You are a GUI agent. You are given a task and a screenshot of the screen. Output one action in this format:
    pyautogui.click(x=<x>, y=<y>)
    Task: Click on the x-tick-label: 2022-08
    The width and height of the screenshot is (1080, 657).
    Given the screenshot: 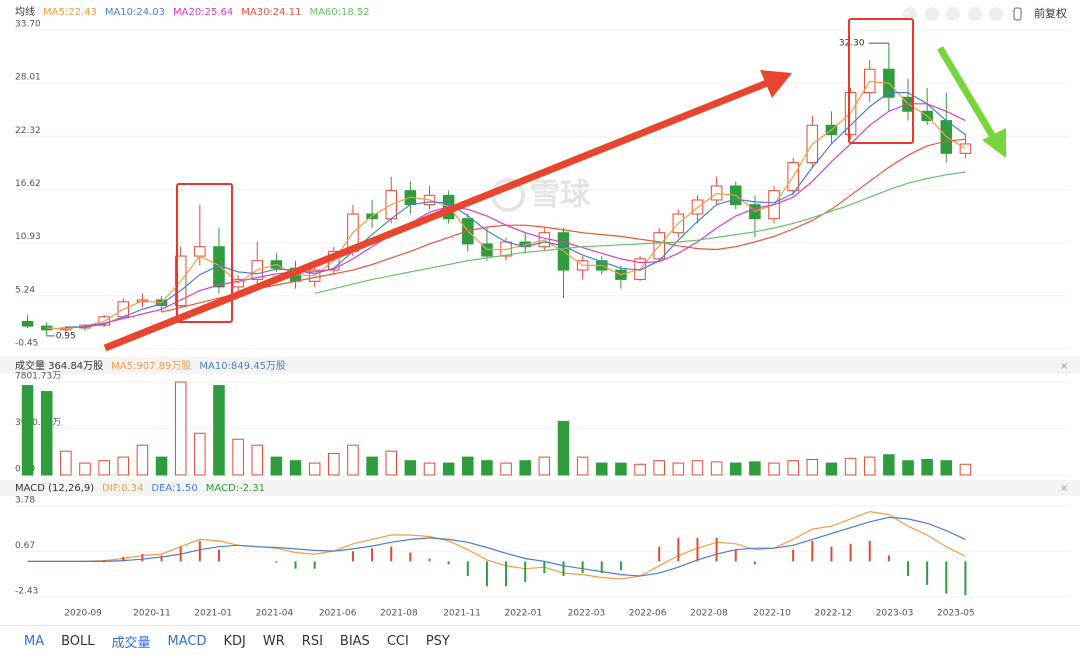 What is the action you would take?
    pyautogui.click(x=709, y=614)
    